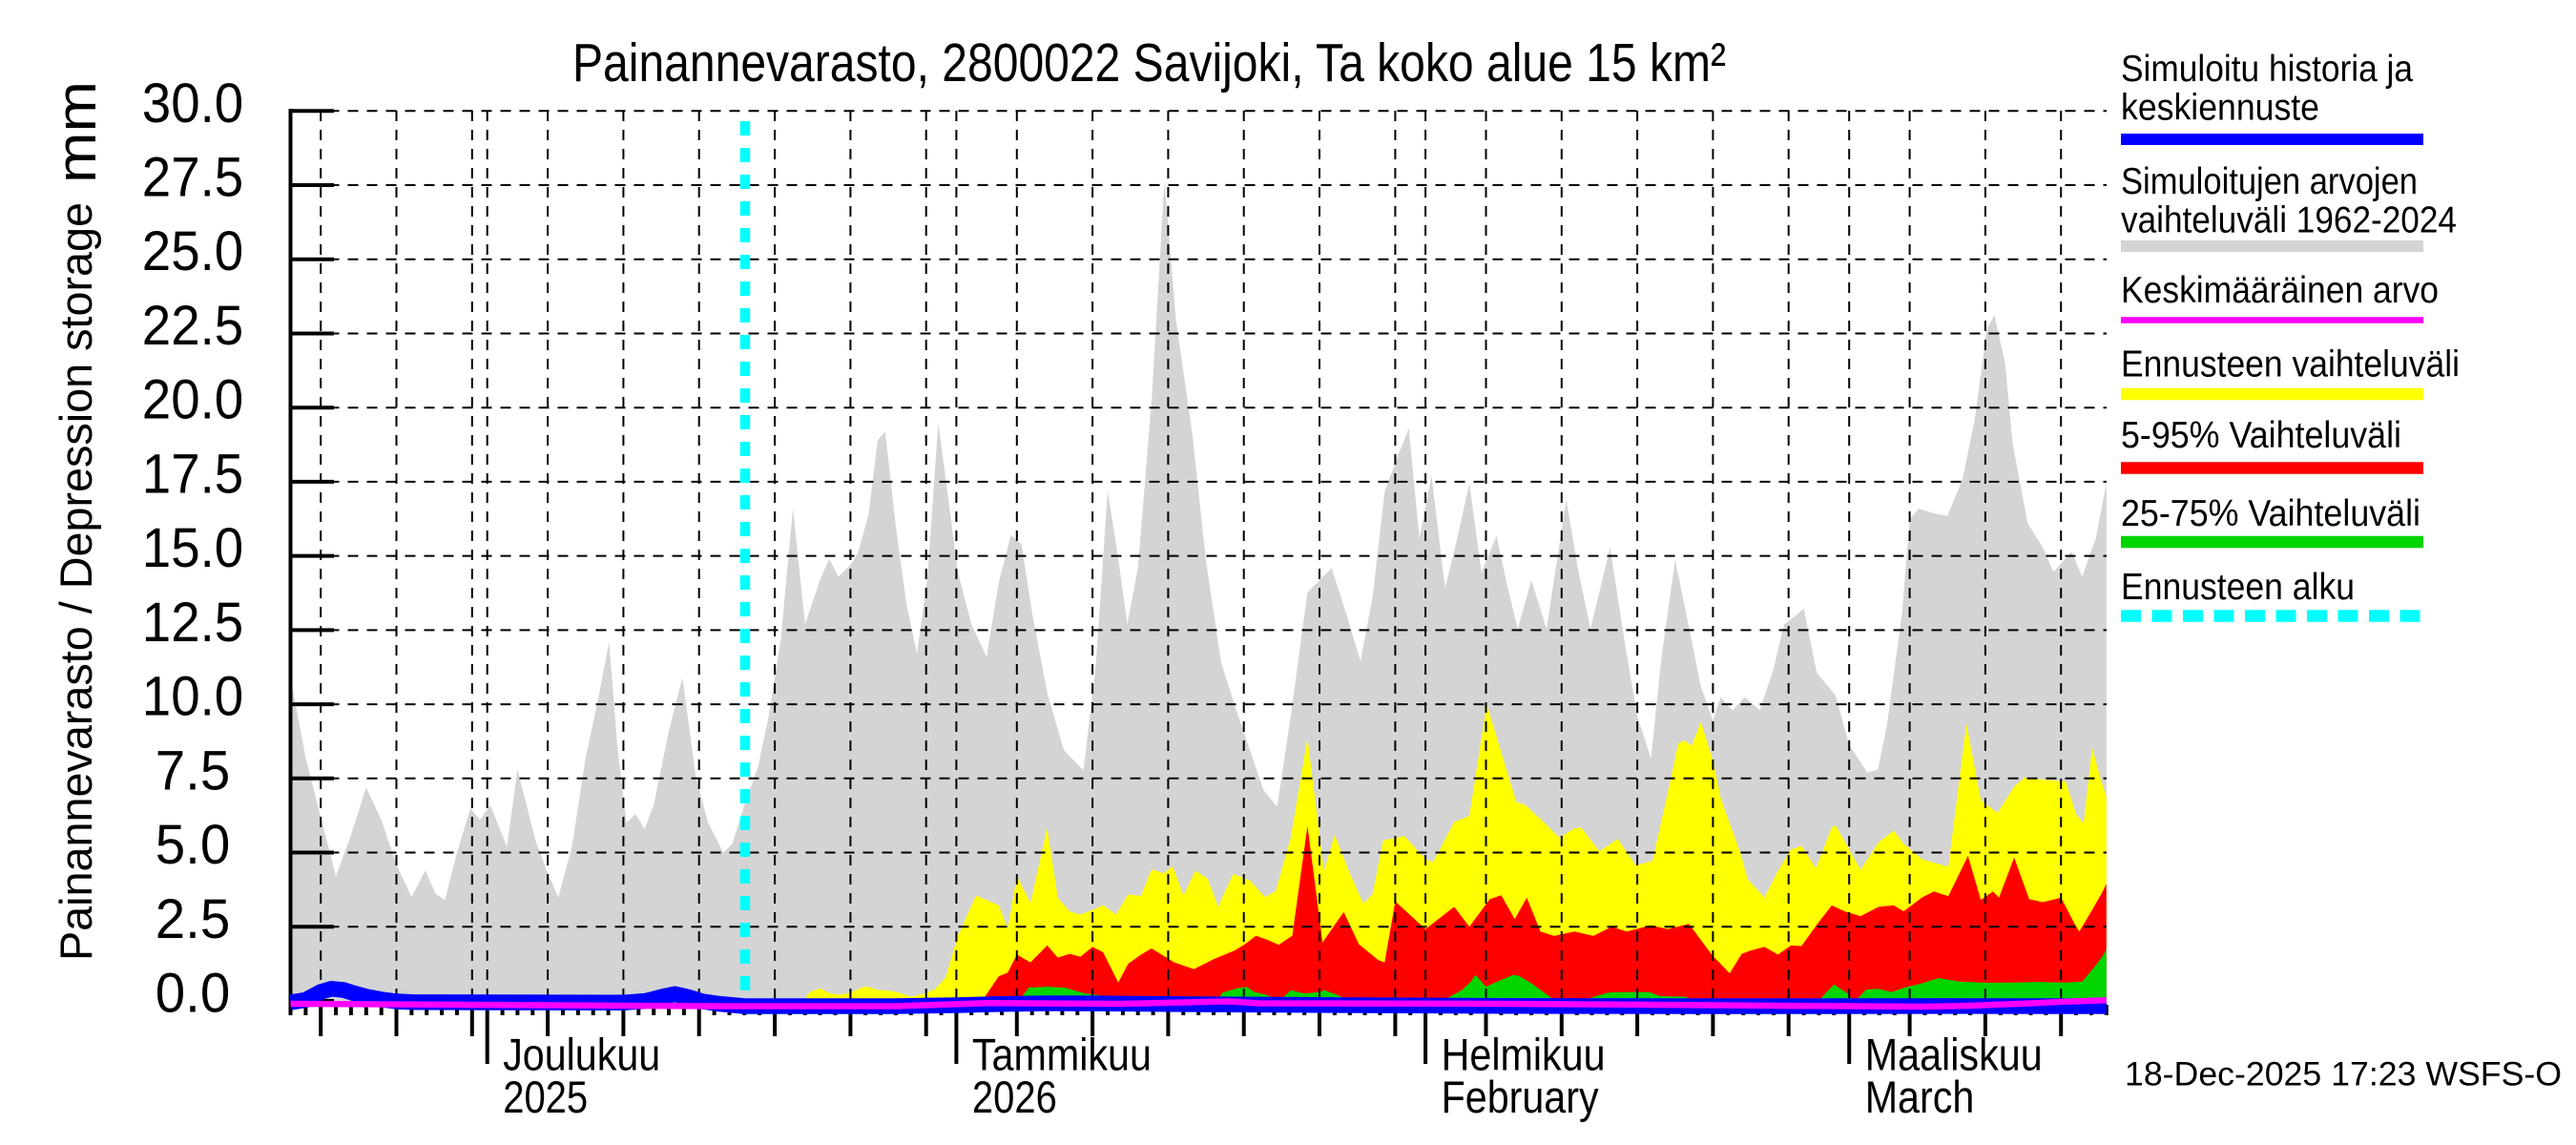  What do you see at coordinates (192, 697) in the screenshot?
I see `svg-text: 10.0` at bounding box center [192, 697].